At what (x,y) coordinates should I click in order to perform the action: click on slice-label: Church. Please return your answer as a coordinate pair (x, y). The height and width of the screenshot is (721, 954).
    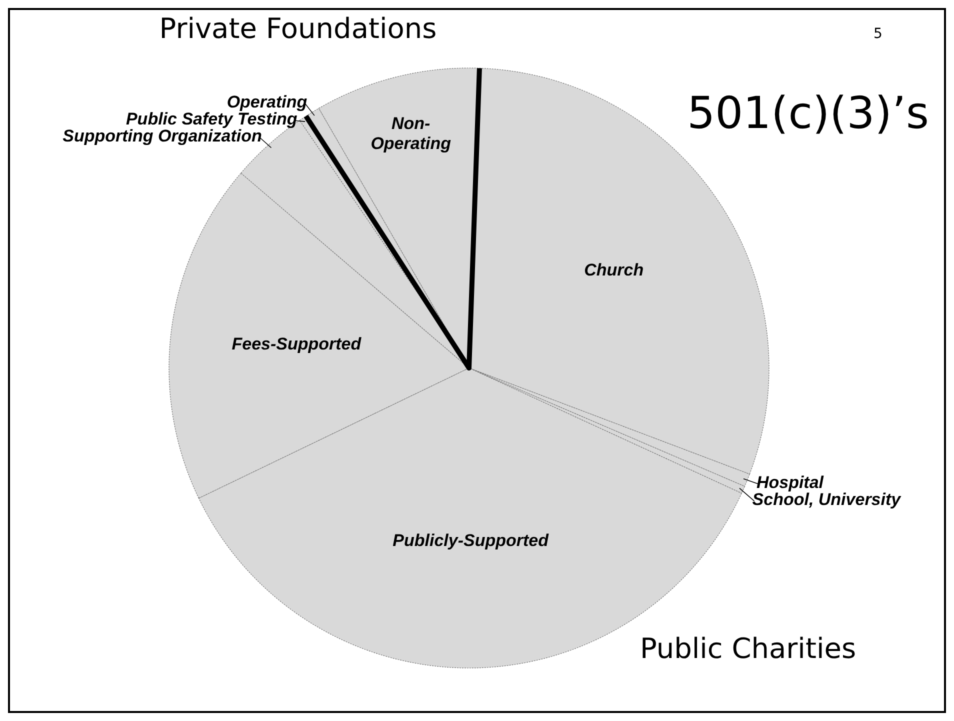
    Looking at the image, I should click on (614, 270).